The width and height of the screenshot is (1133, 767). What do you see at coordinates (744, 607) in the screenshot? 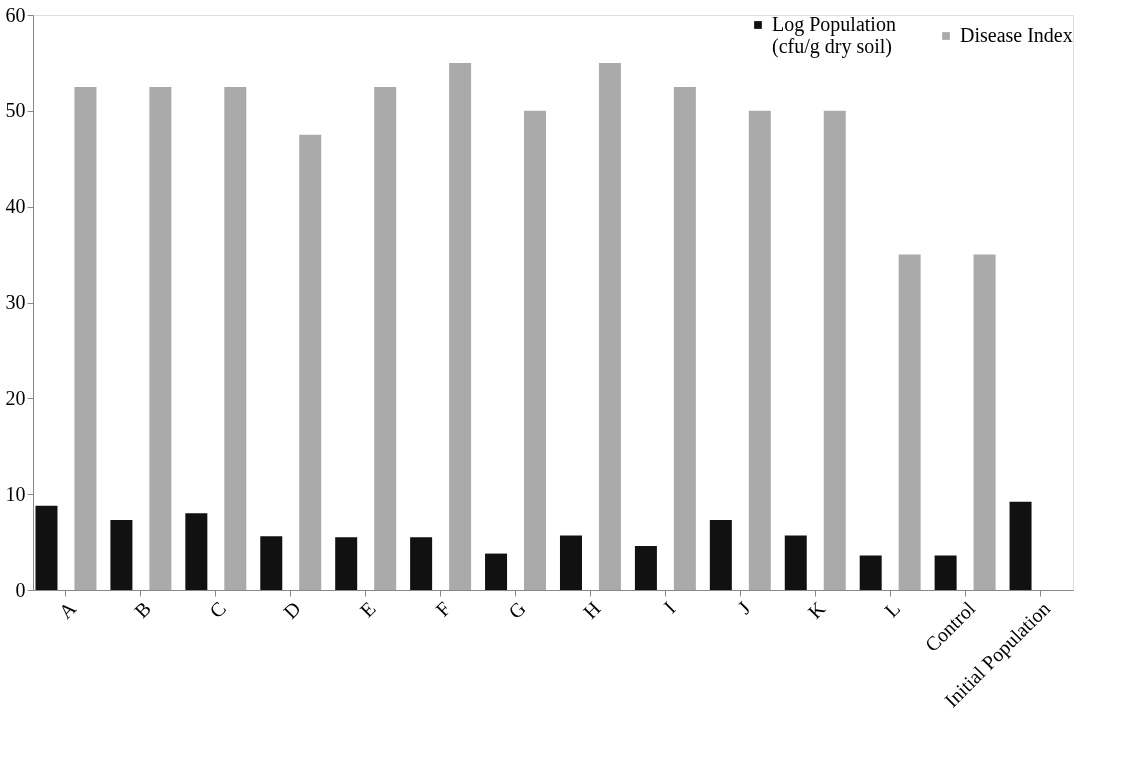
I see `x-tick-label: J` at bounding box center [744, 607].